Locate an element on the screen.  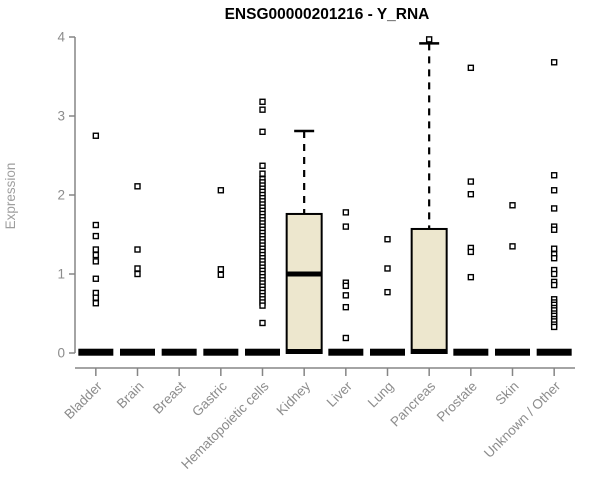
y-tick-label: 4 is located at coordinates (61, 37).